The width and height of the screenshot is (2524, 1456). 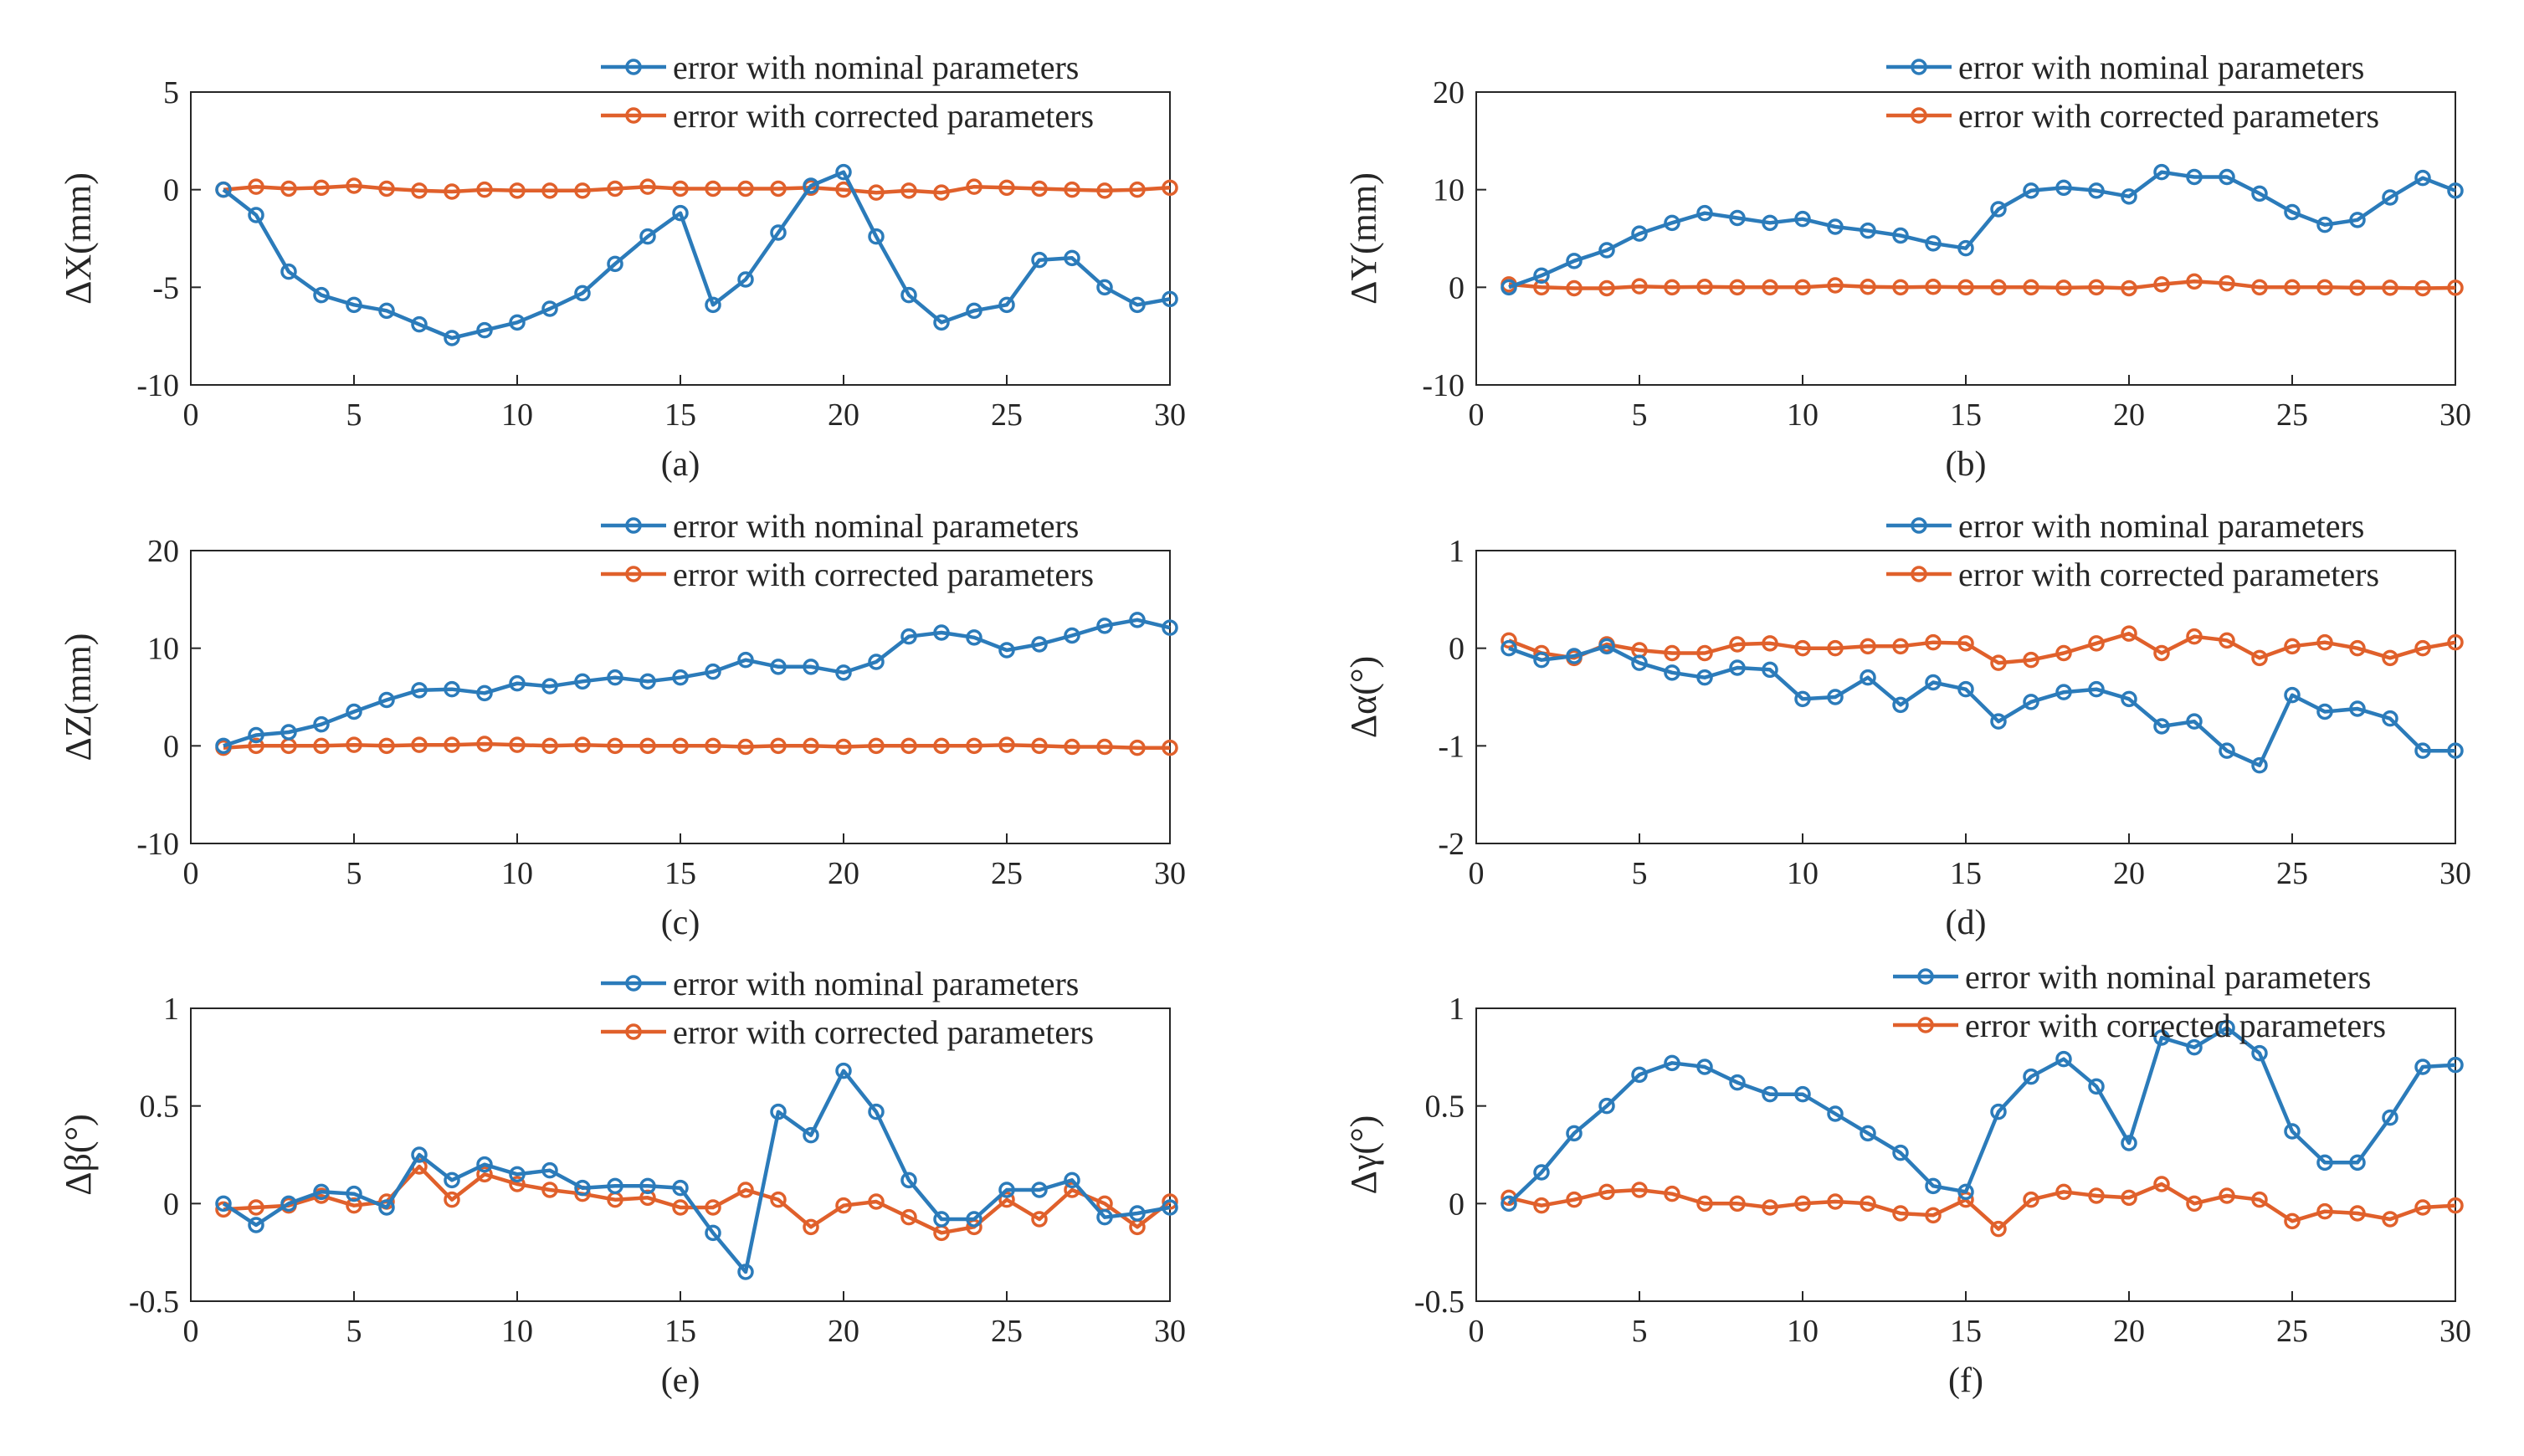 What do you see at coordinates (1966, 464) in the screenshot?
I see `panel-label: (b)` at bounding box center [1966, 464].